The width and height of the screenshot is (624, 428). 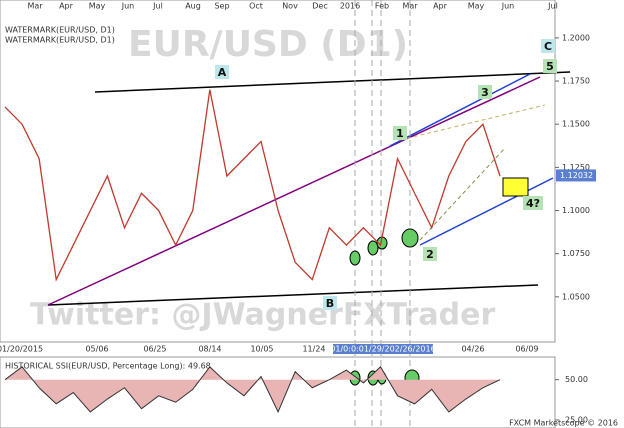 I want to click on y-tick-label: 1.1000, so click(x=576, y=210).